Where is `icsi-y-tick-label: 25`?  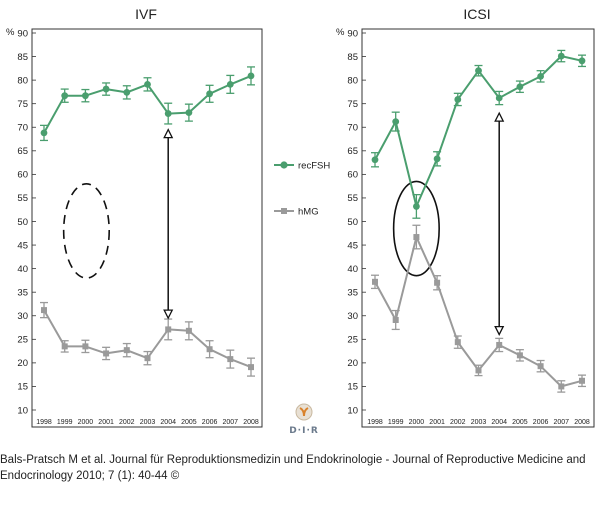
icsi-y-tick-label: 25 is located at coordinates (352, 340).